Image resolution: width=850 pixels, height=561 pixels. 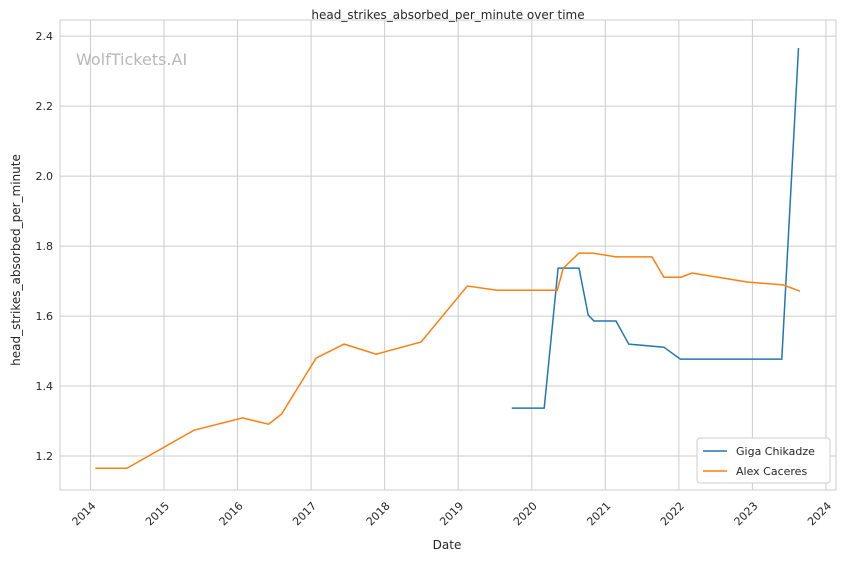 What do you see at coordinates (304, 513) in the screenshot?
I see `x-tick-label: 2017` at bounding box center [304, 513].